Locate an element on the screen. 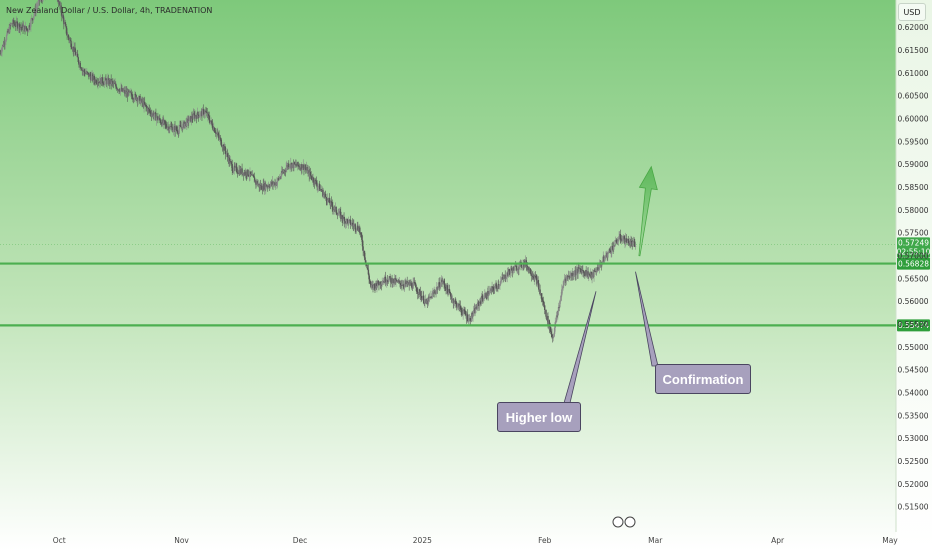  projection-arrow is located at coordinates (648, 211).